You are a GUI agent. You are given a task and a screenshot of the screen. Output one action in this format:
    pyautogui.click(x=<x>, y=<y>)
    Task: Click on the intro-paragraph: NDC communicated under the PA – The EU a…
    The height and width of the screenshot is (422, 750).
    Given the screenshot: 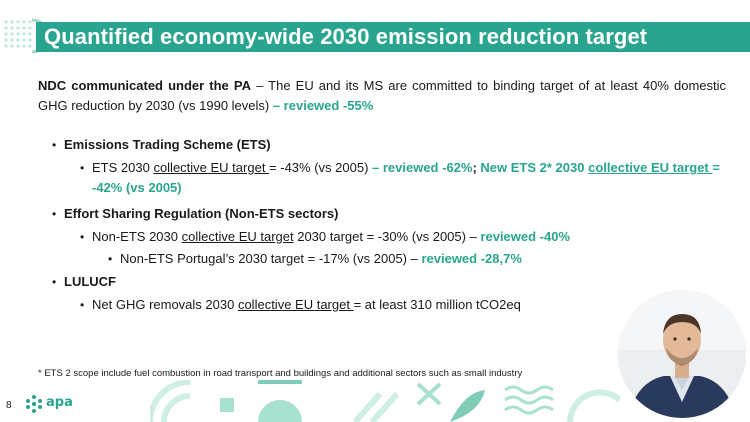 What is the action you would take?
    pyautogui.click(x=382, y=96)
    